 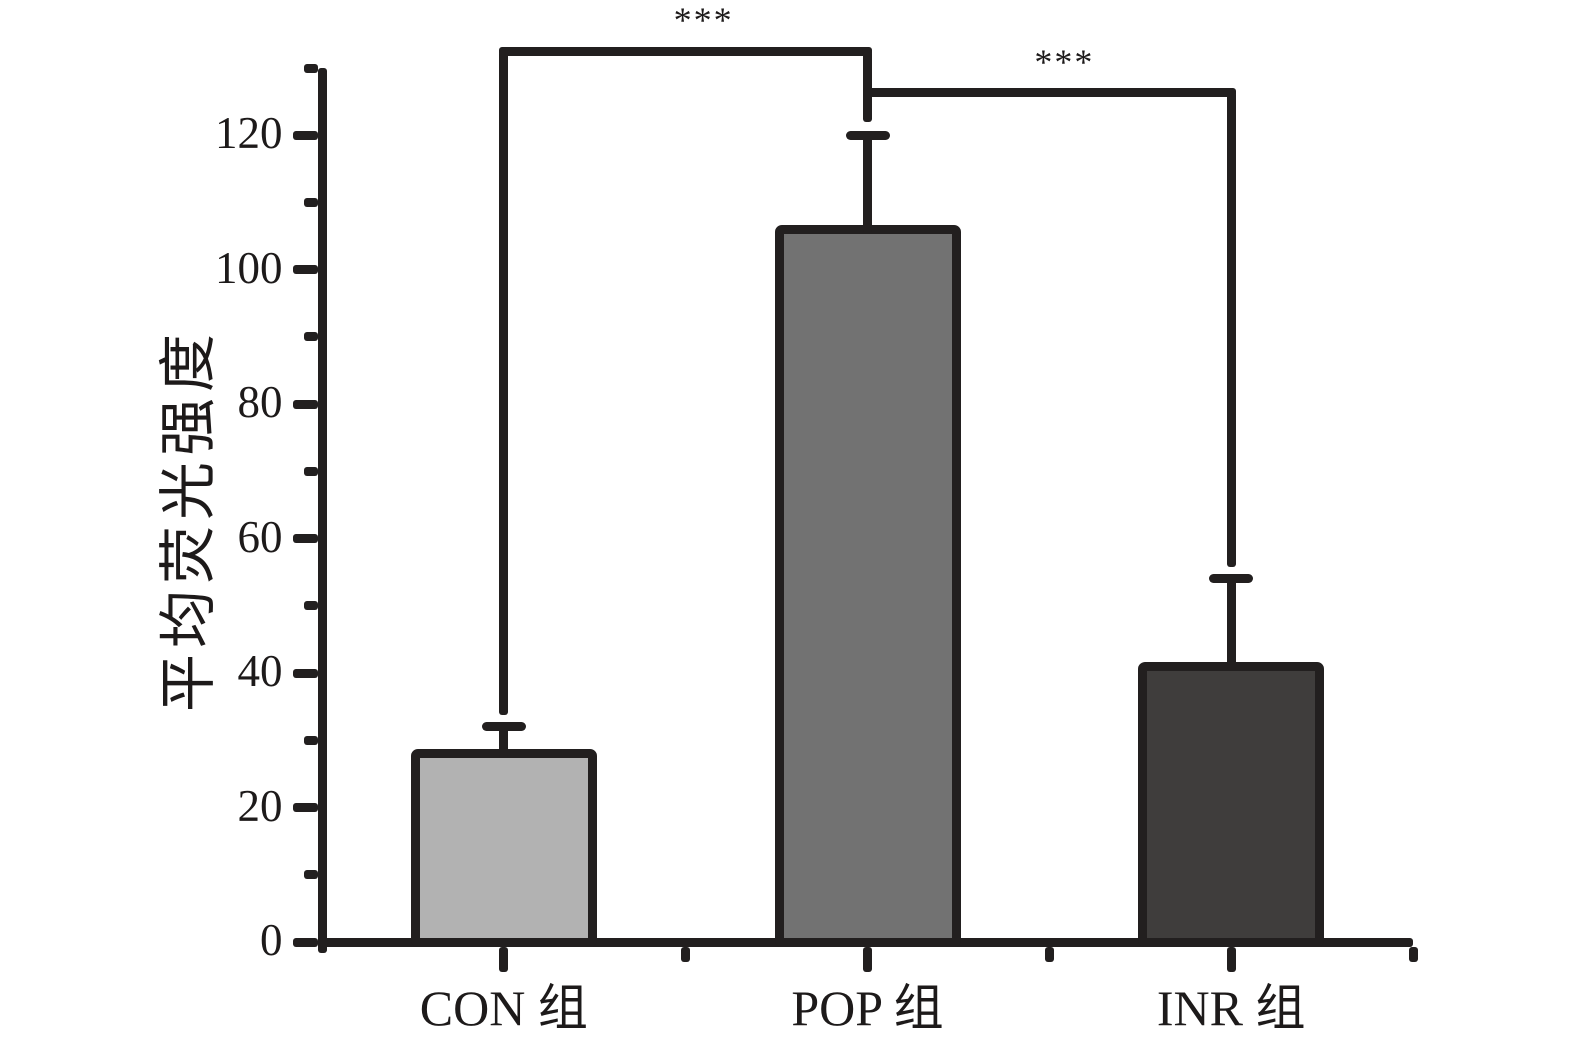 I want to click on y-axis-tick-label: 40, so click(x=260, y=670).